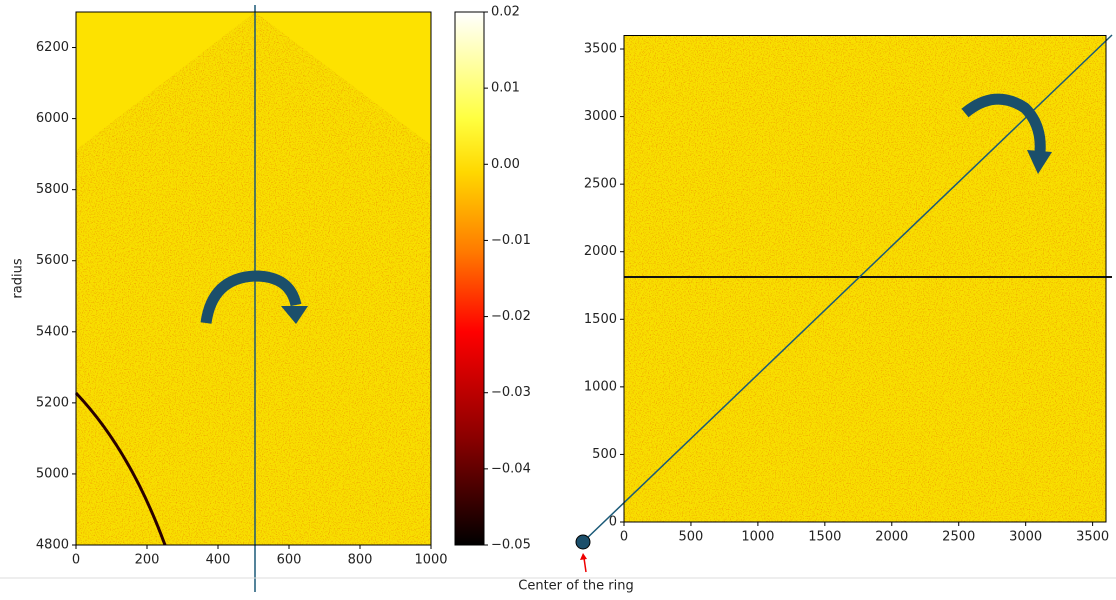 The image size is (1116, 600). Describe the element at coordinates (511, 545) in the screenshot. I see `colorbar-tick-label: −0.05` at that location.